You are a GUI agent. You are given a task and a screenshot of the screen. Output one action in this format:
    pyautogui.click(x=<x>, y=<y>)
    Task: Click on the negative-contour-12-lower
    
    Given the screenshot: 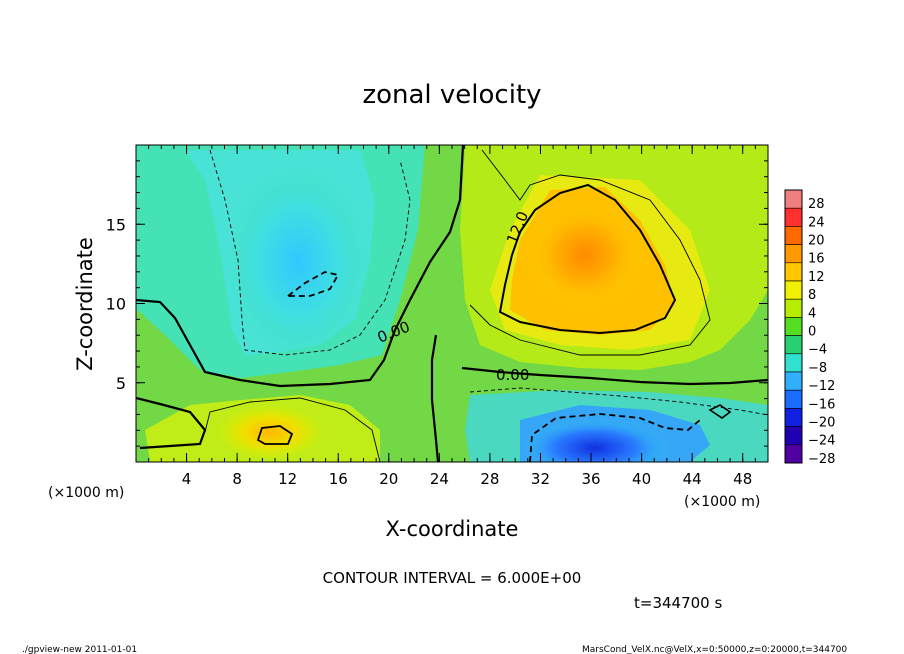 What is the action you would take?
    pyautogui.click(x=615, y=437)
    